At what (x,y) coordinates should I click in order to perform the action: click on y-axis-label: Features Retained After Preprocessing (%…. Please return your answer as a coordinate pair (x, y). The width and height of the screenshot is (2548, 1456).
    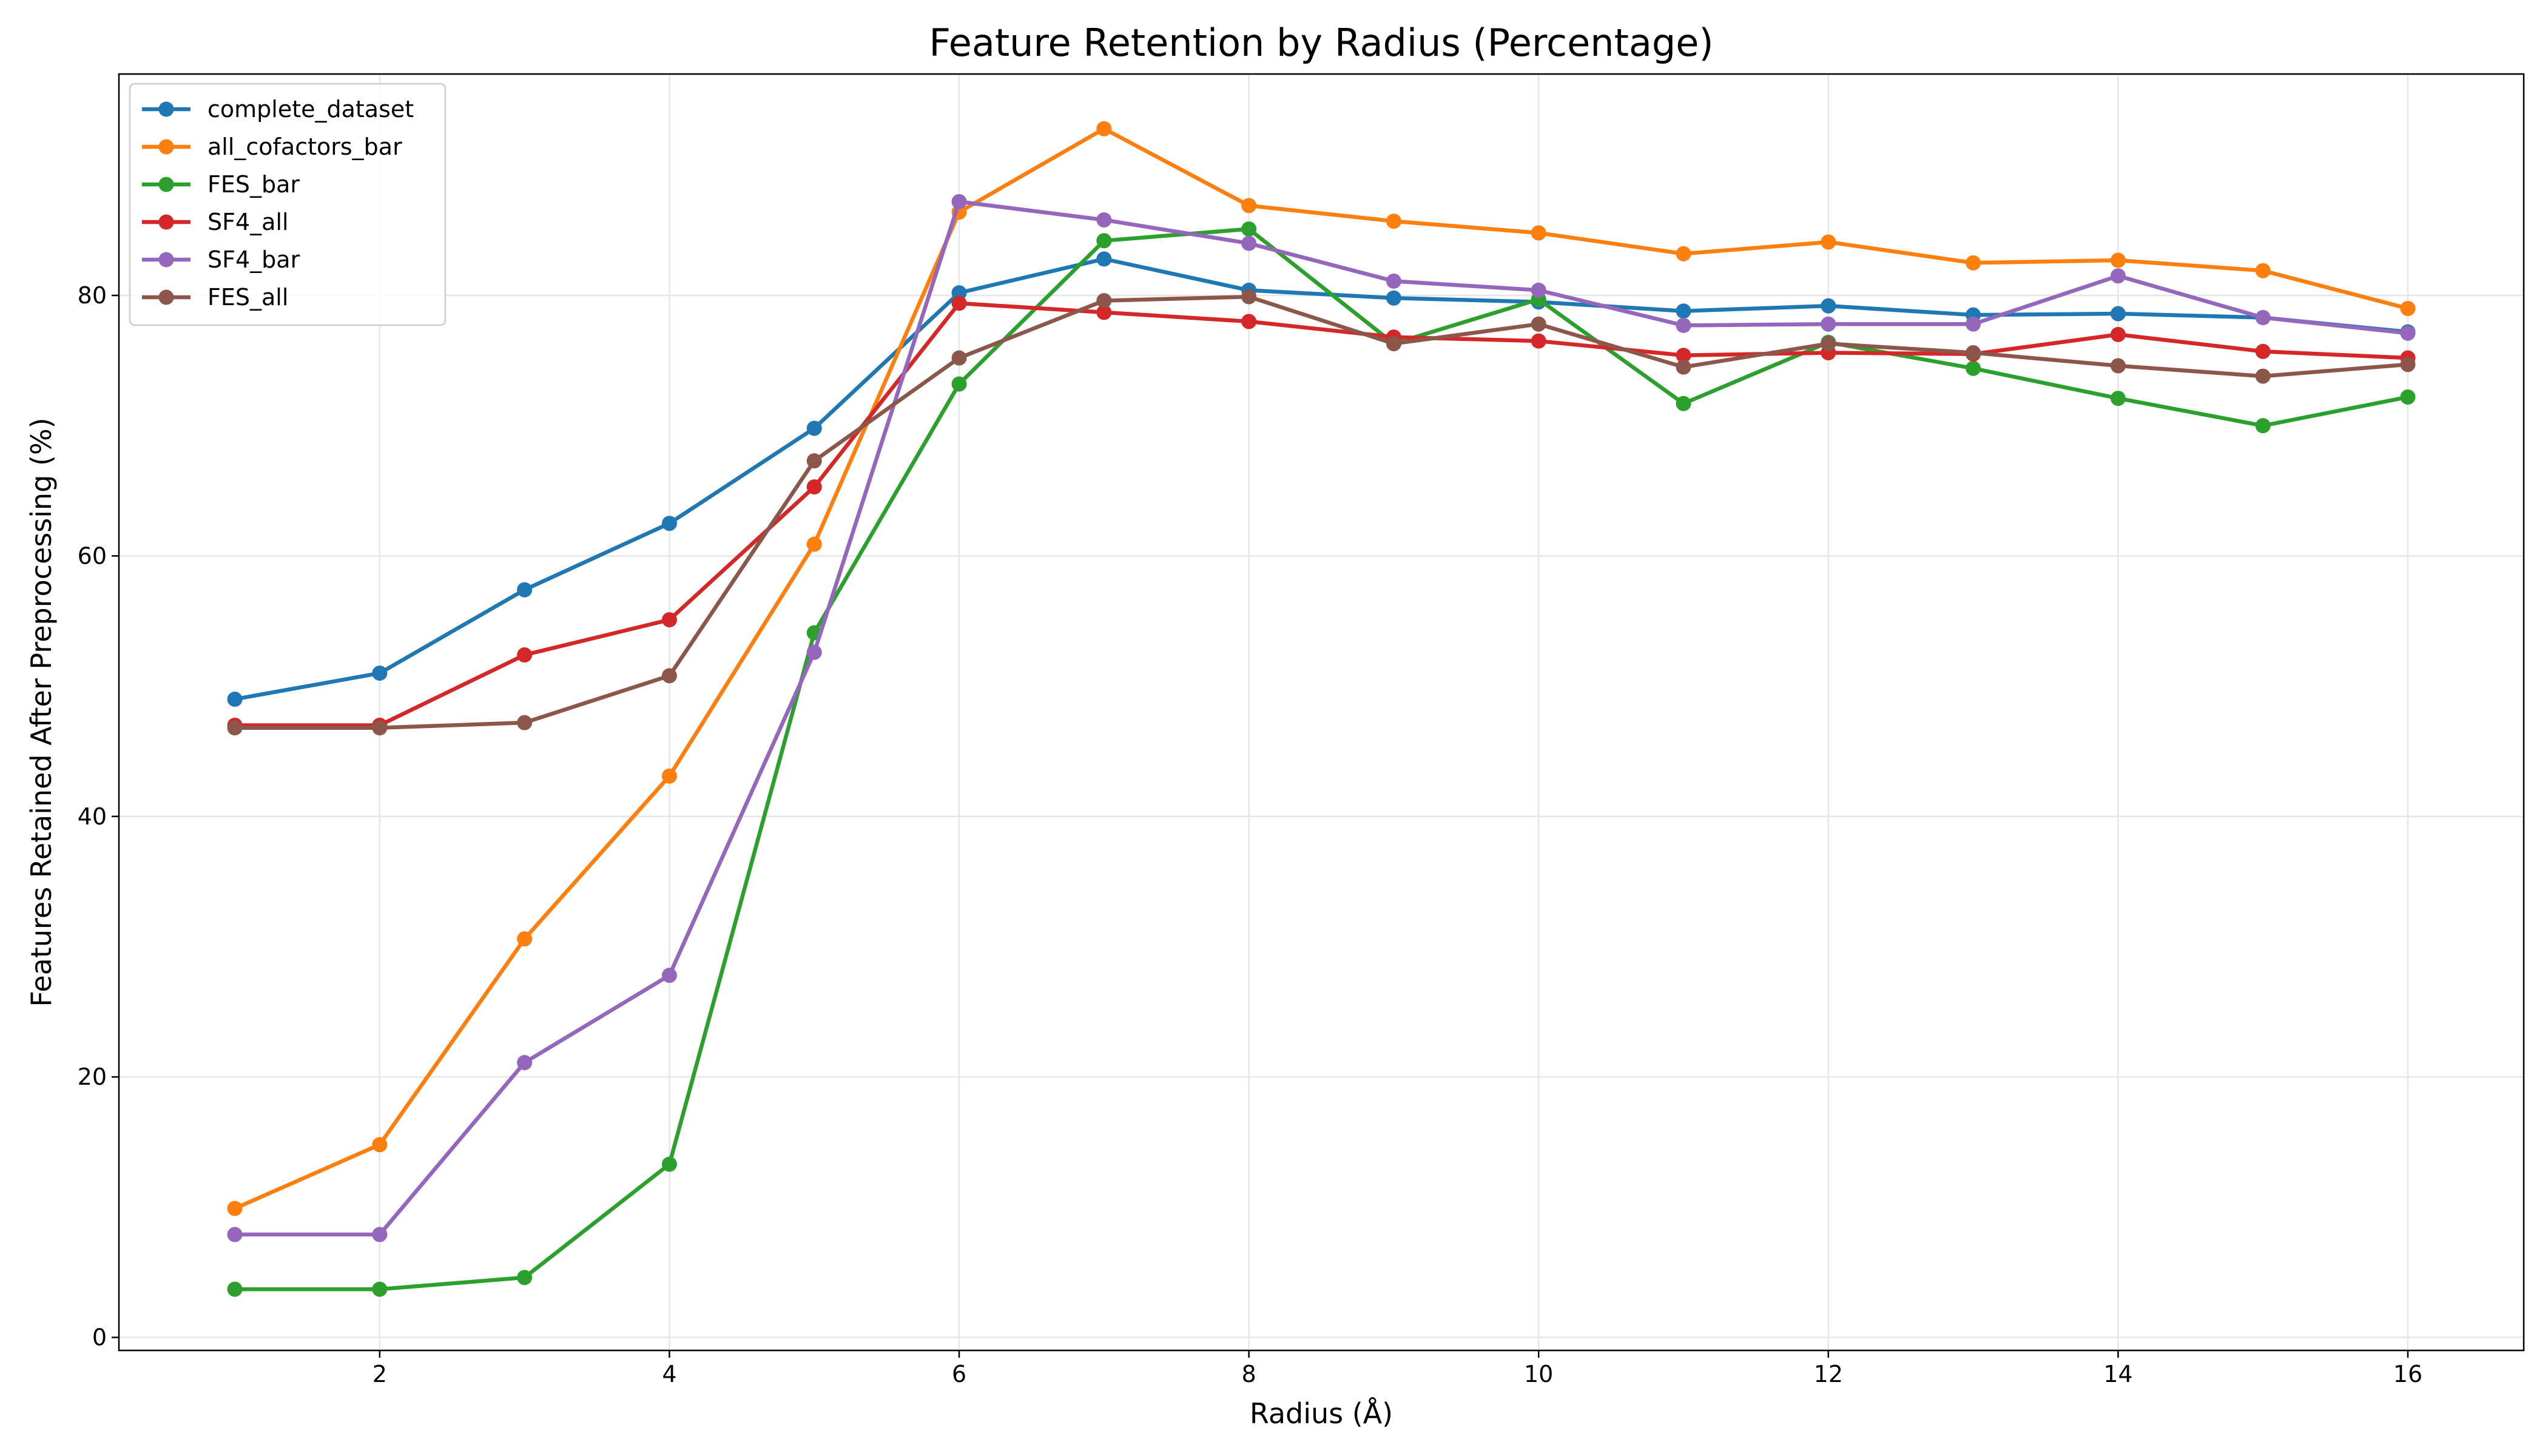
    Looking at the image, I should click on (41, 711).